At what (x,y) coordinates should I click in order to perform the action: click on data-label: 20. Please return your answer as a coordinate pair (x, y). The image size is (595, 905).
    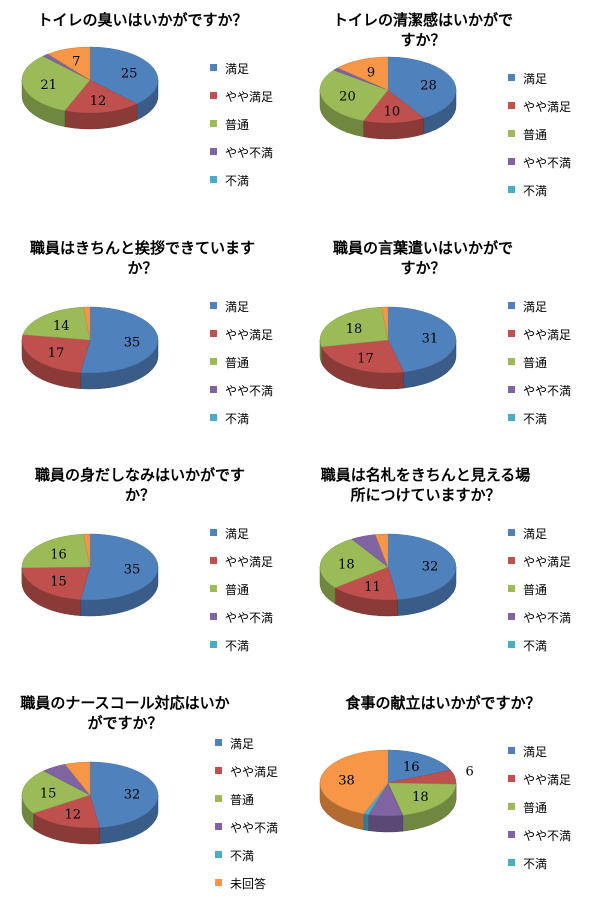
    Looking at the image, I should click on (347, 97).